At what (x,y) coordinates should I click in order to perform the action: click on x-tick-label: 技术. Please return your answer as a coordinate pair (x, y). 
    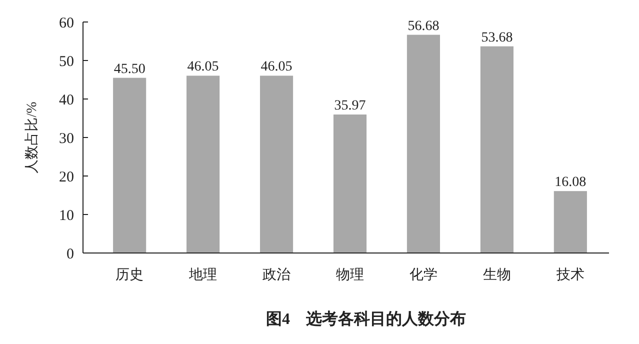
    Looking at the image, I should click on (569, 275).